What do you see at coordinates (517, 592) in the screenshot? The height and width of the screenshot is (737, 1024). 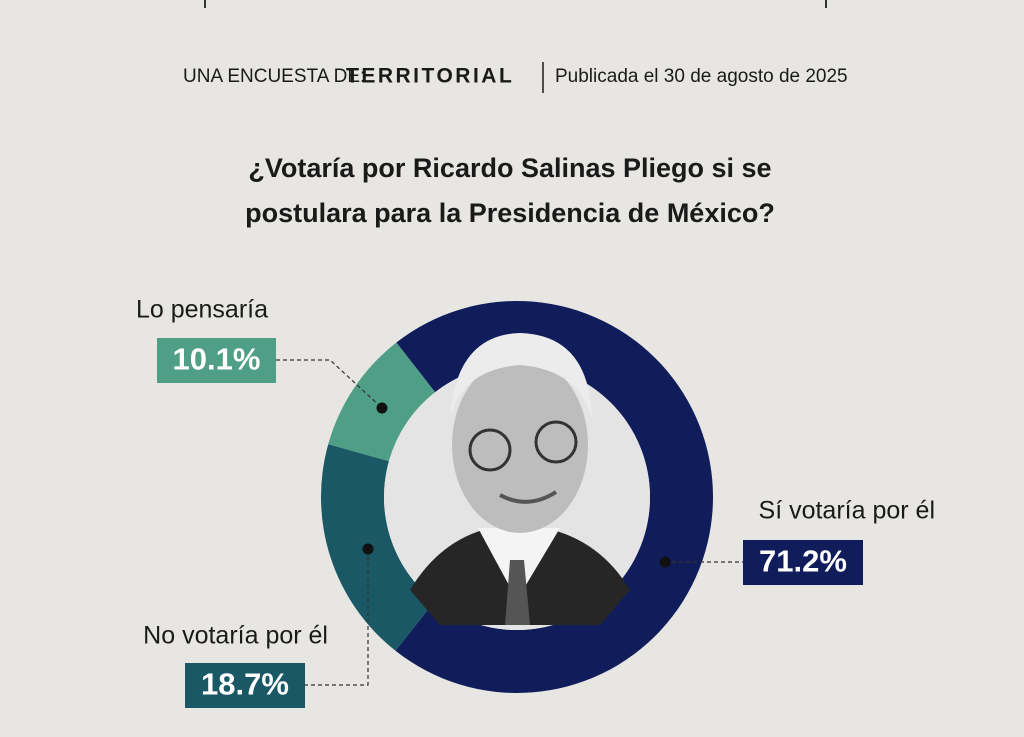 I see `portrait-tie` at bounding box center [517, 592].